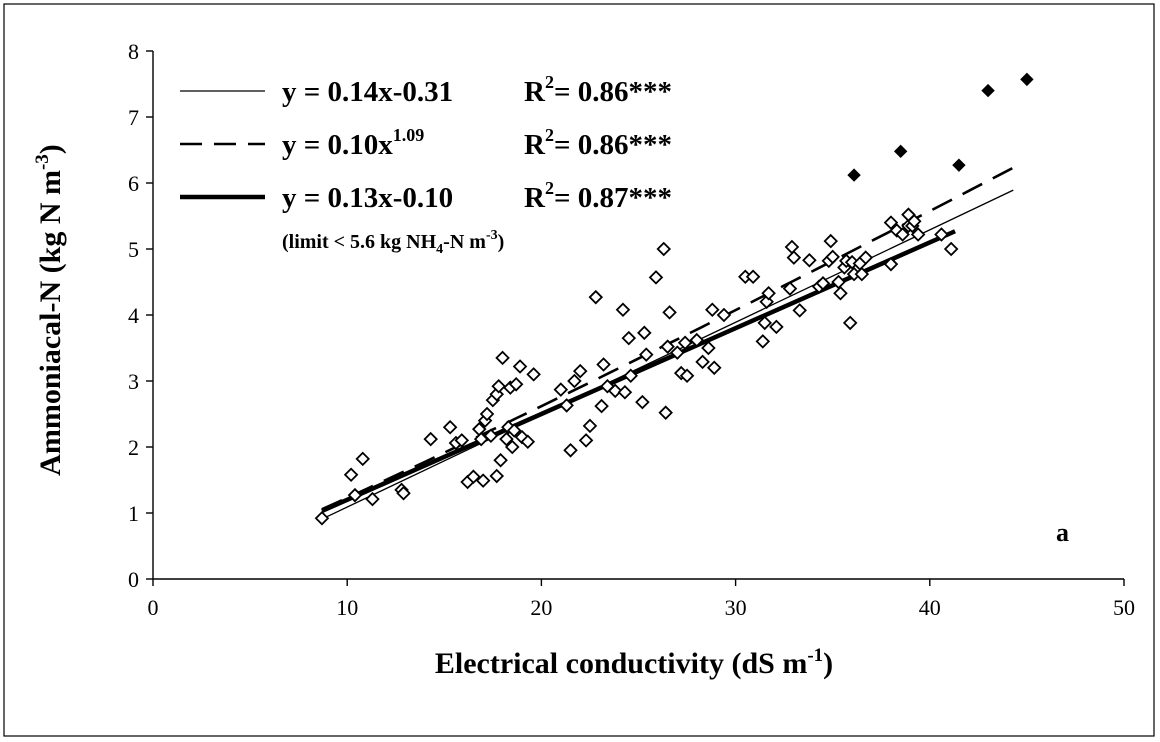 This screenshot has width=1160, height=742. I want to click on legend-entry-3-equation: y = 0.13x-0.10, so click(367, 198).